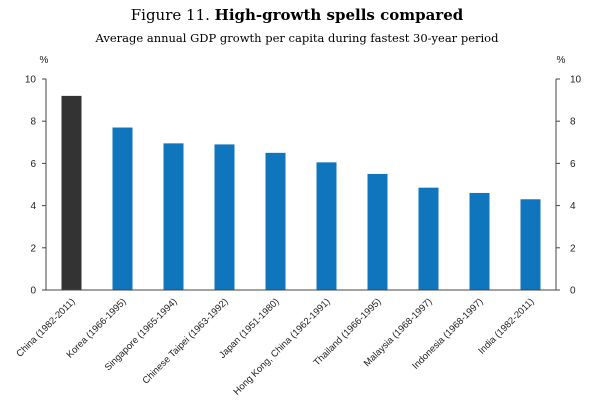 The image size is (594, 409). What do you see at coordinates (573, 164) in the screenshot?
I see `y-tick-label-right: 6` at bounding box center [573, 164].